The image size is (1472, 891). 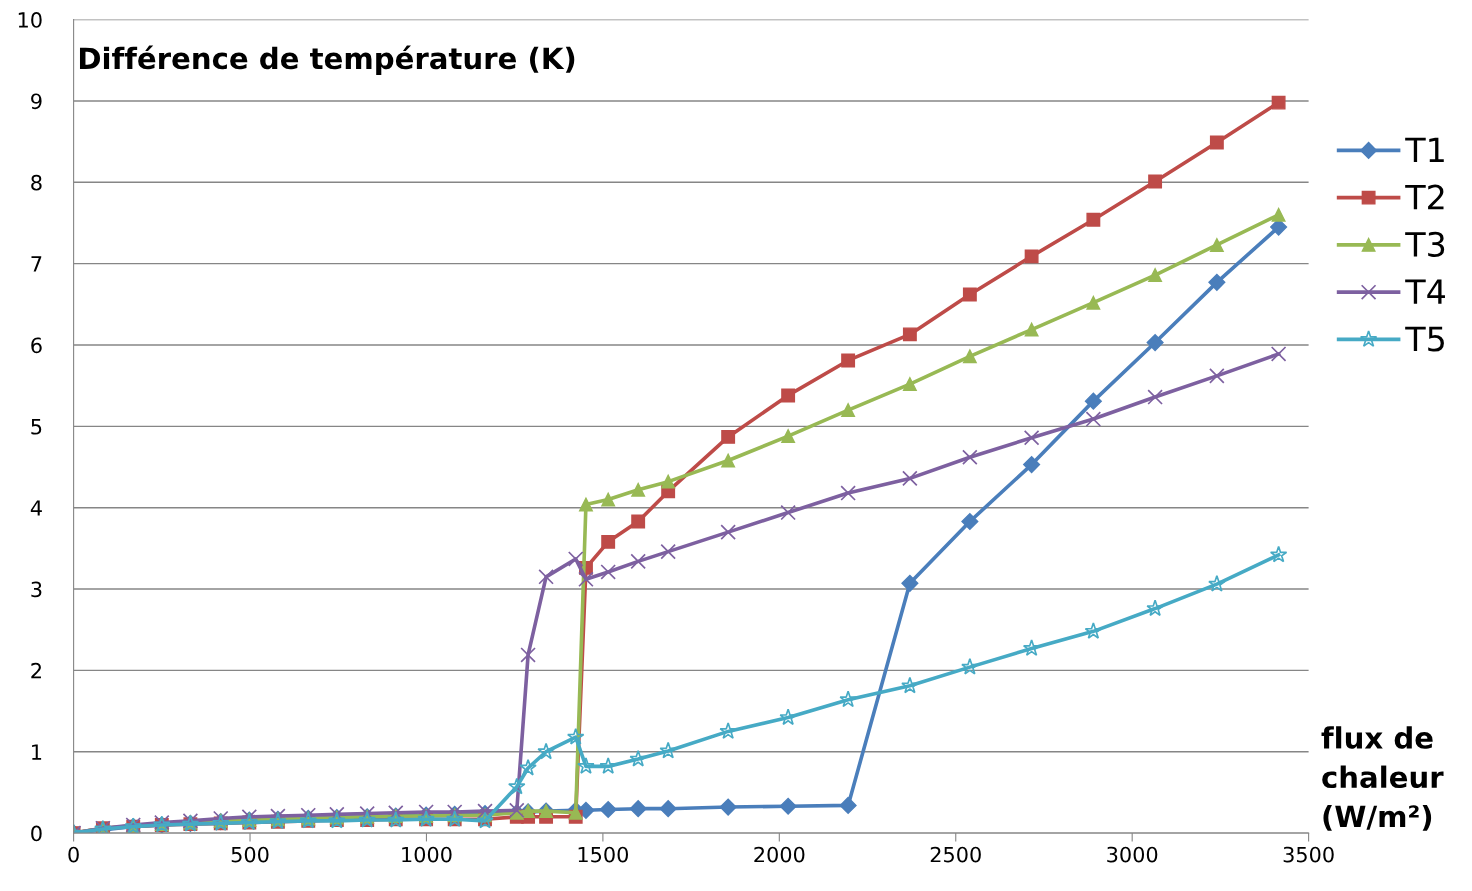 I want to click on x-tick-label: 3000, so click(x=1132, y=854).